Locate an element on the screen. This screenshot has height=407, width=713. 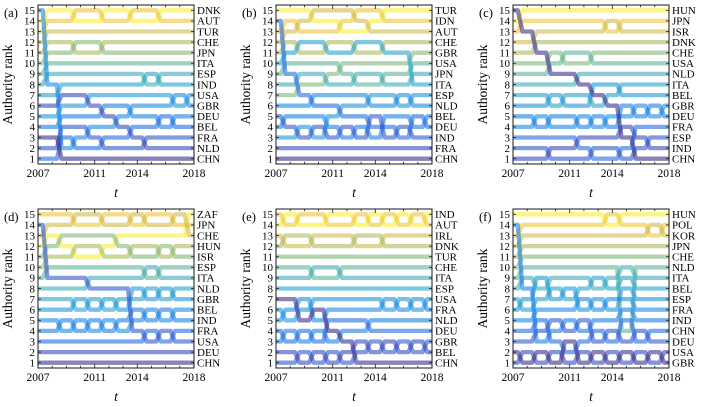
country-label-ISR: ISR is located at coordinates (681, 32).